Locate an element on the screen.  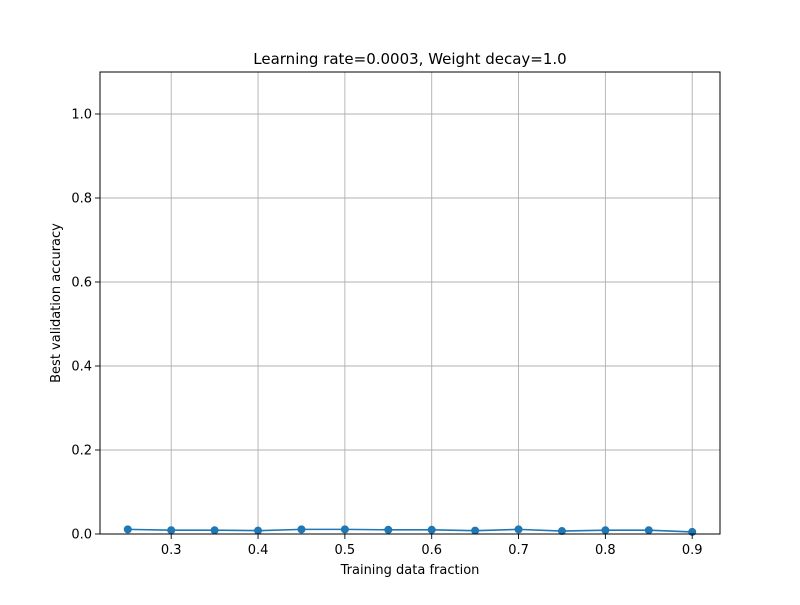
x-tick-label-0: 0.3 is located at coordinates (171, 550).